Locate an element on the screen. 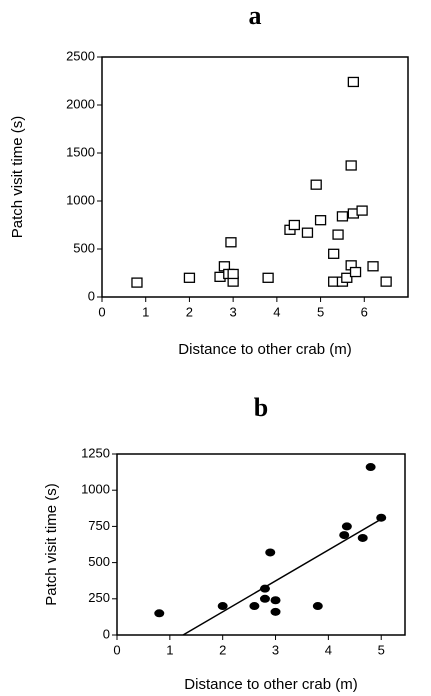  chart-title: b is located at coordinates (261, 407).